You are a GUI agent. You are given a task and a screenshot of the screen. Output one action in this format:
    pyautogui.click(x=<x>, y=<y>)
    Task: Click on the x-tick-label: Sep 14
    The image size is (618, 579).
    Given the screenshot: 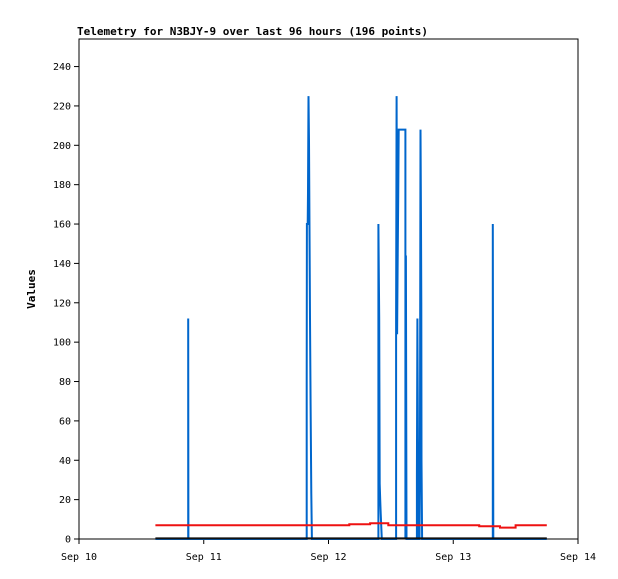 What is the action you would take?
    pyautogui.click(x=578, y=557)
    